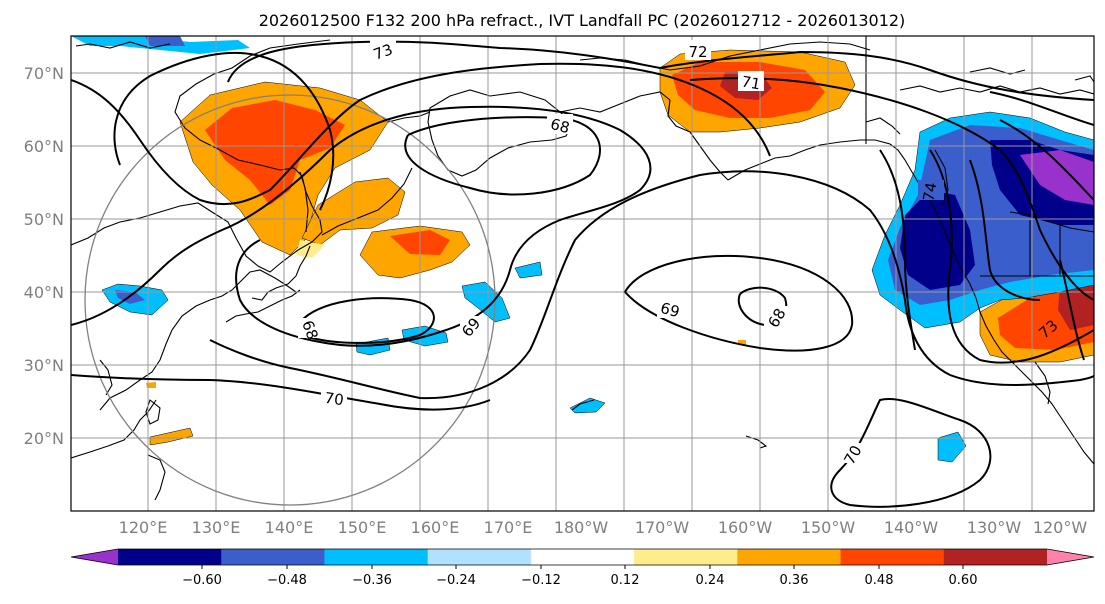  I want to click on colorbar-outline, so click(582, 557).